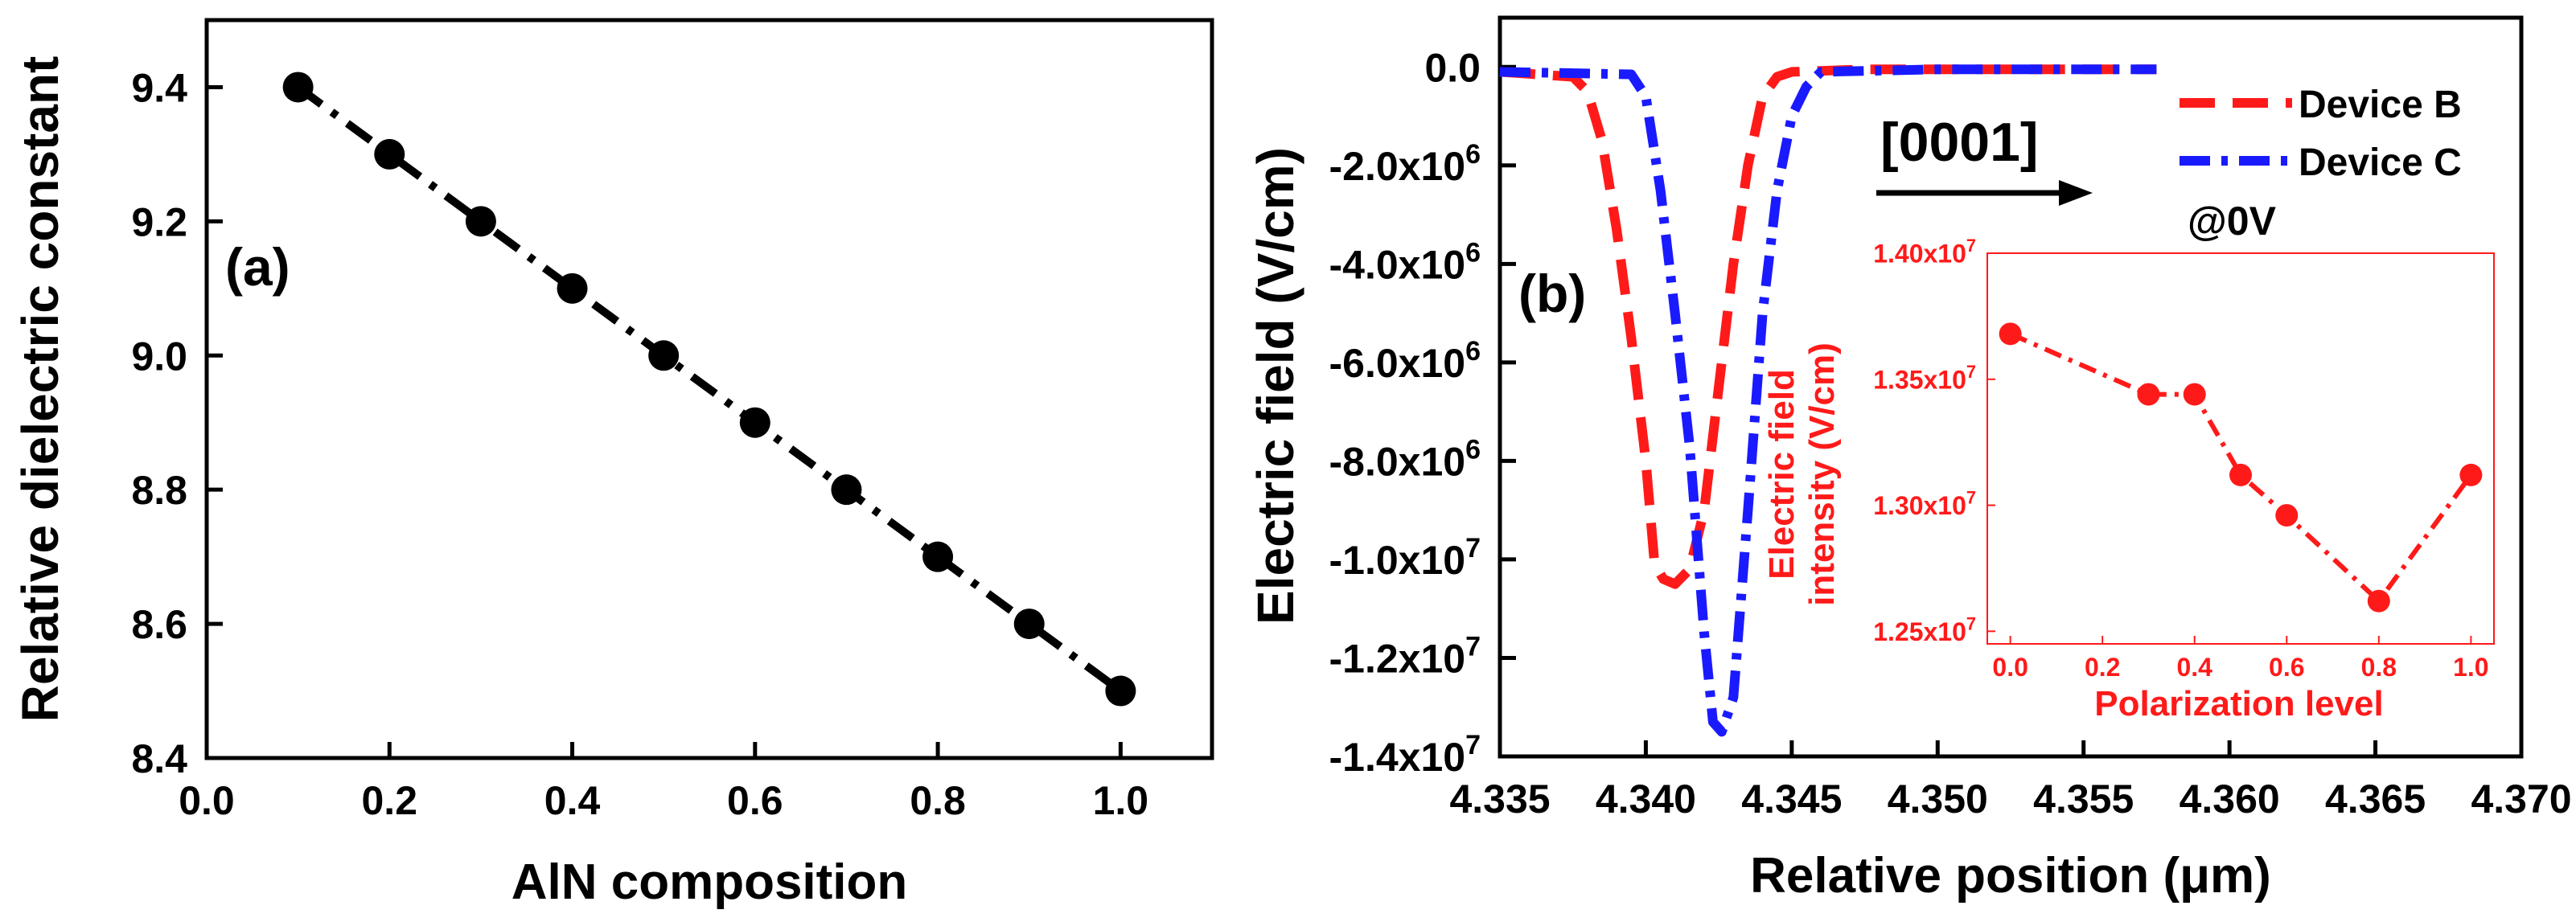 The width and height of the screenshot is (2576, 922). I want to click on bias-annotation: @0V, so click(2232, 222).